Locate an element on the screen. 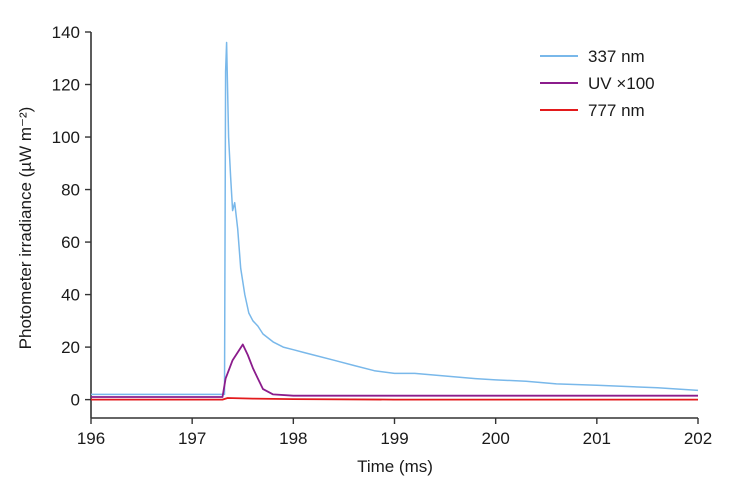  x-tick-label: 199 is located at coordinates (394, 438).